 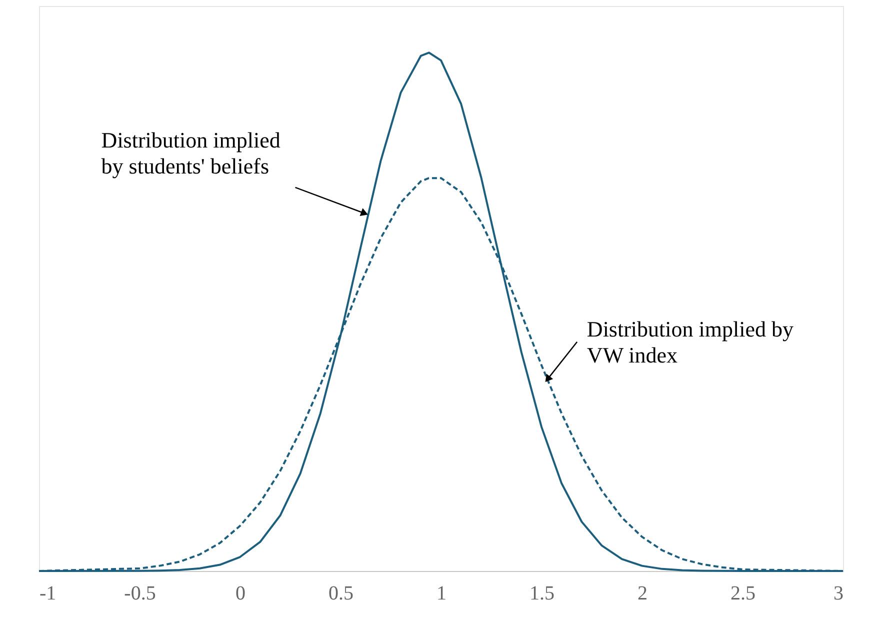 I want to click on x-tick-label: -0.5, so click(x=140, y=593).